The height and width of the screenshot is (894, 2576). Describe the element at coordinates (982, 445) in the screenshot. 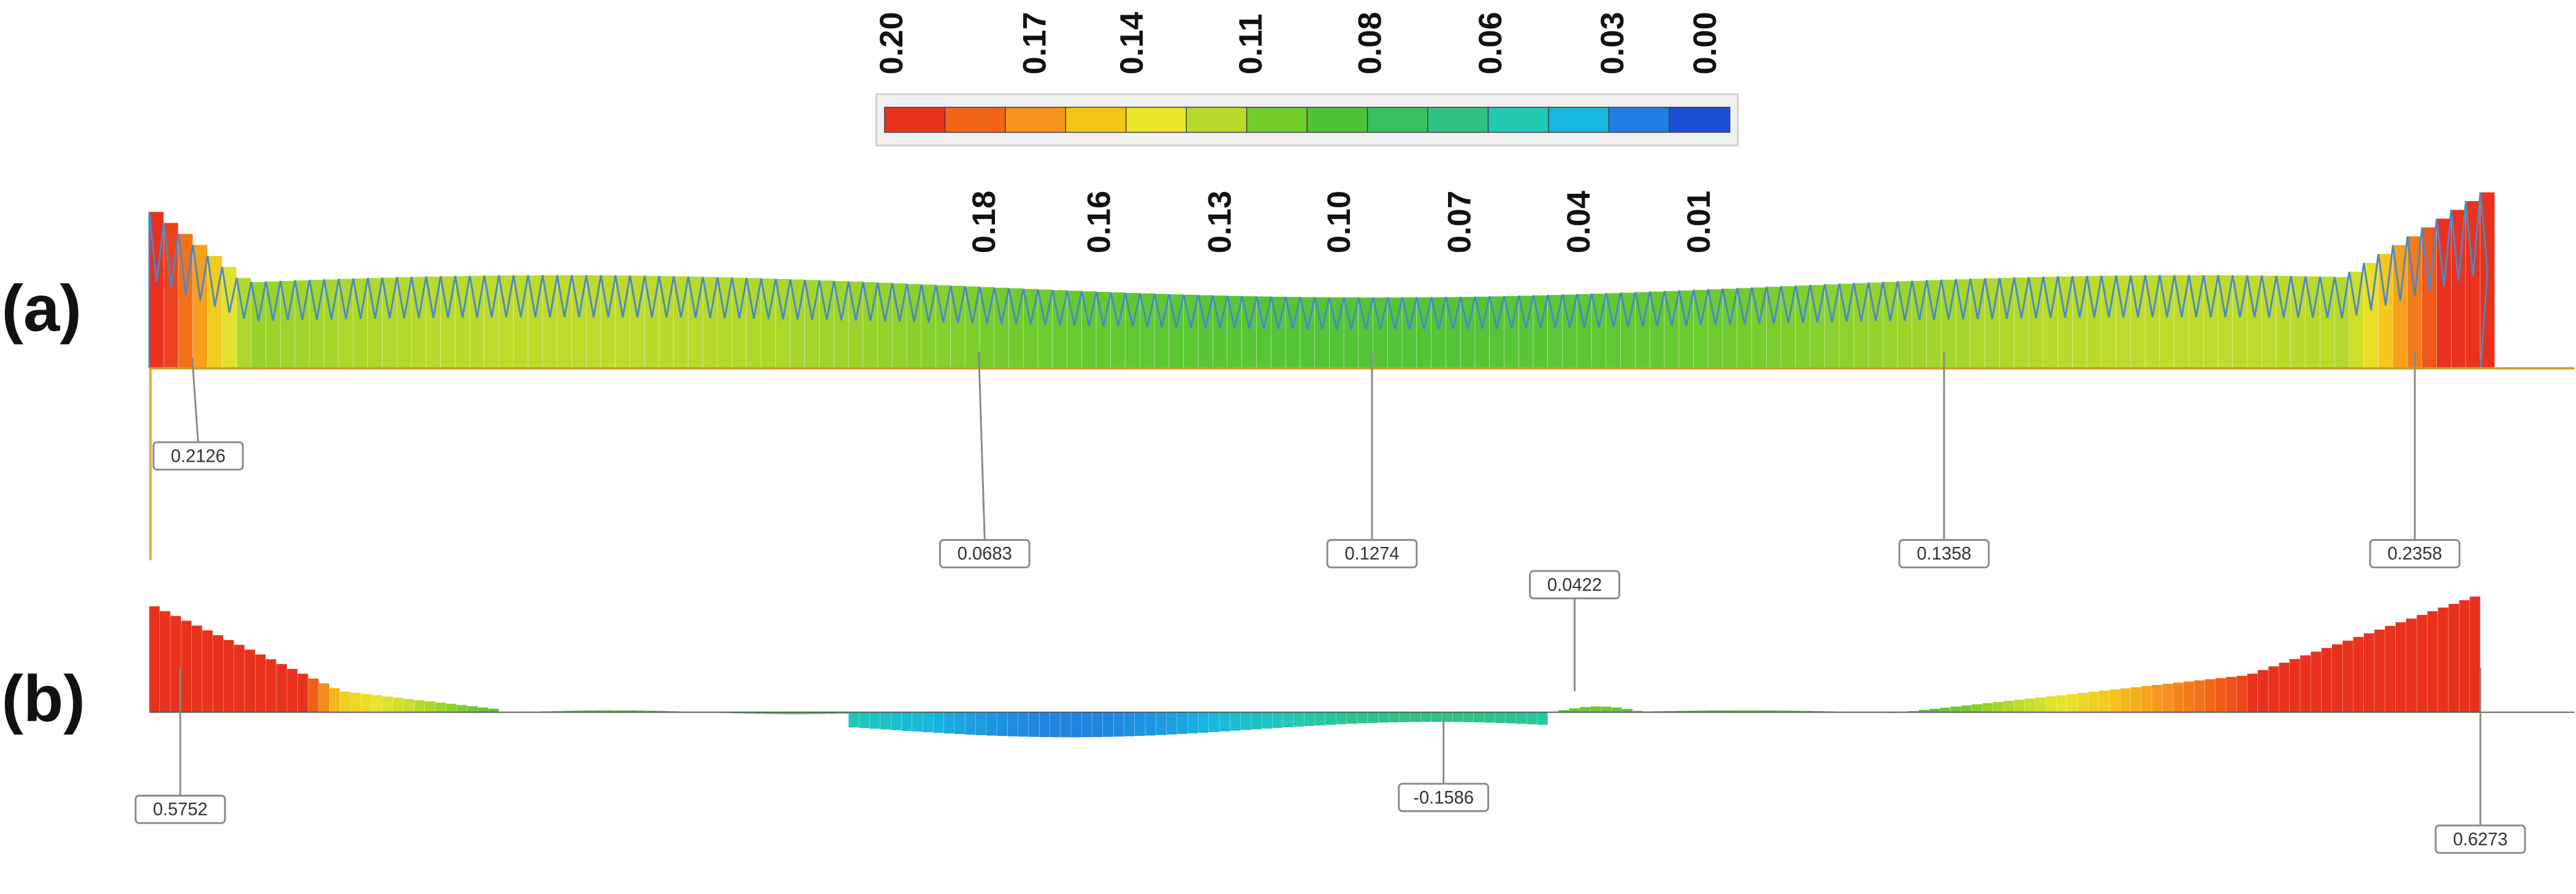

I see `callout-leader` at that location.